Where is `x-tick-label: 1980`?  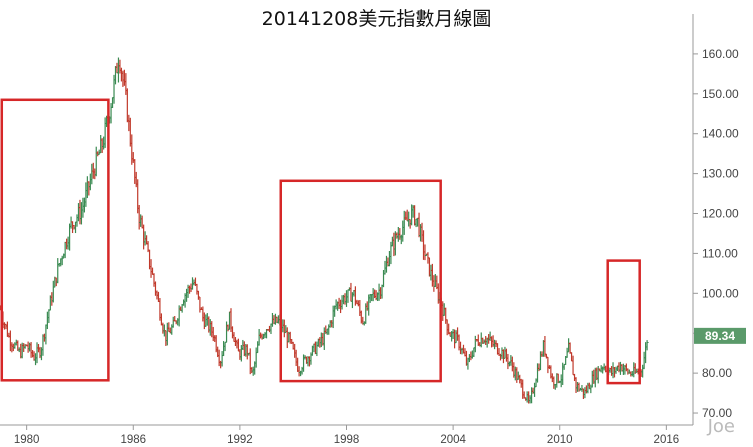 x-tick-label: 1980 is located at coordinates (27, 440).